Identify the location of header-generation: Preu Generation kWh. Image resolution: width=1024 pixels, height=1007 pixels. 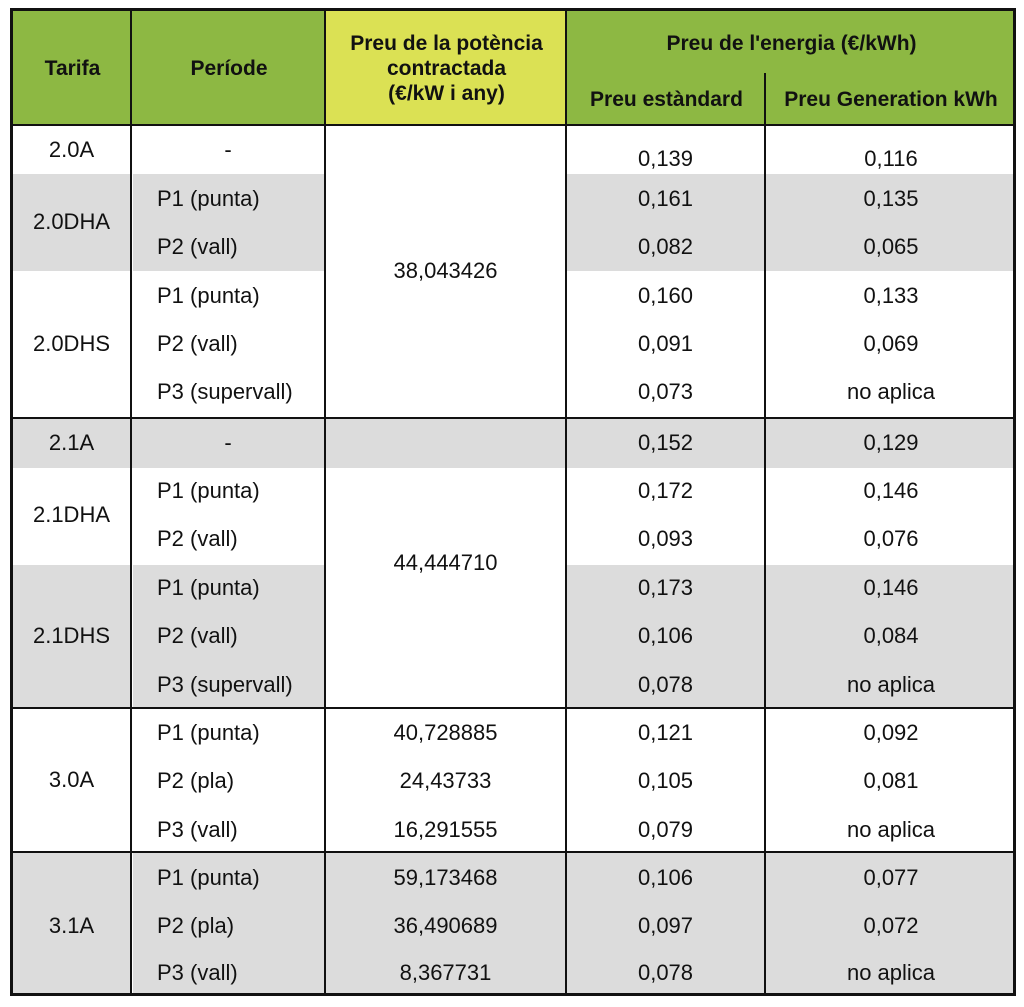
(891, 99).